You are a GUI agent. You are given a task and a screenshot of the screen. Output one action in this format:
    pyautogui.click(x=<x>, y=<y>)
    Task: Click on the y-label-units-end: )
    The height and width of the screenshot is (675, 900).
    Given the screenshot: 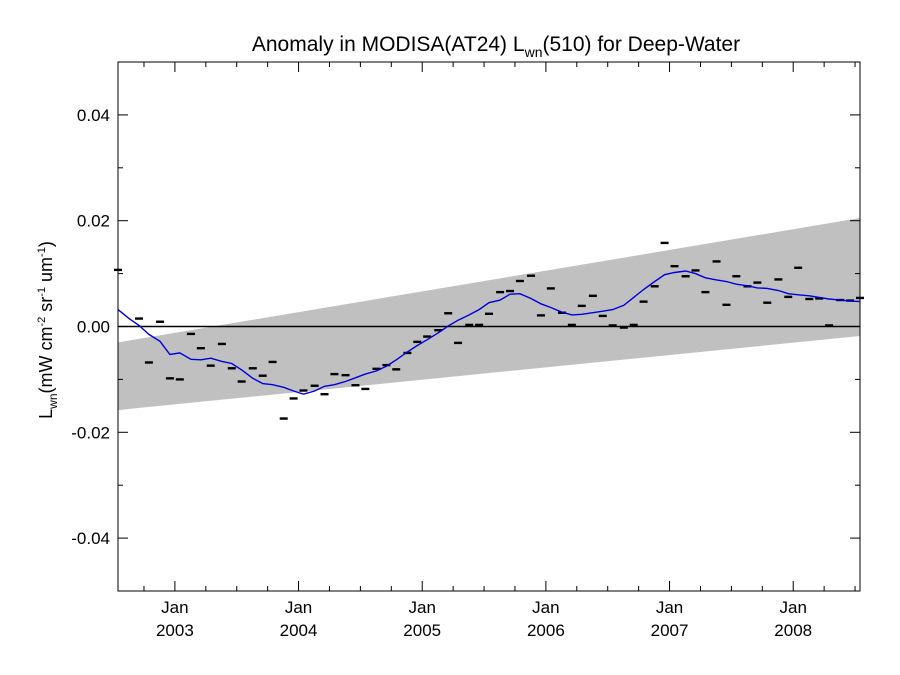 What is the action you would take?
    pyautogui.click(x=46, y=244)
    